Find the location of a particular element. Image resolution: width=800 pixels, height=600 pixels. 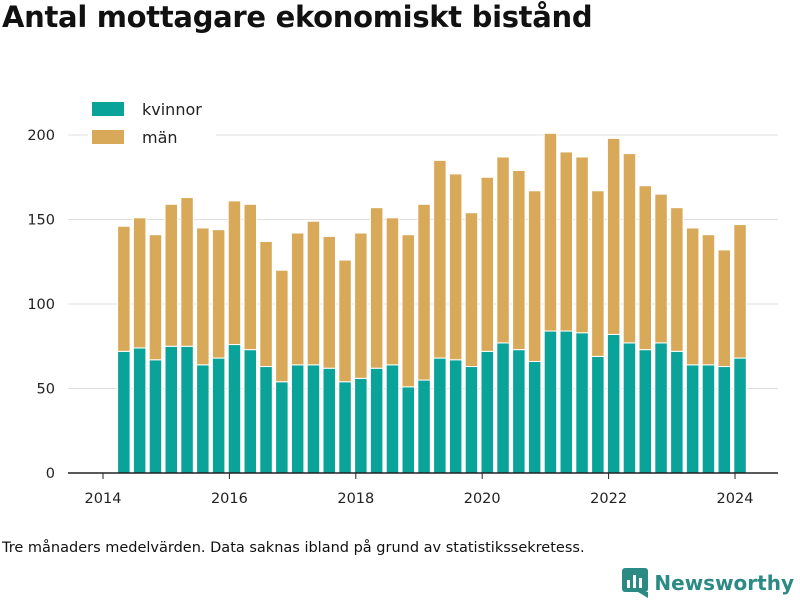

x-tick-label: 2016 is located at coordinates (229, 499).